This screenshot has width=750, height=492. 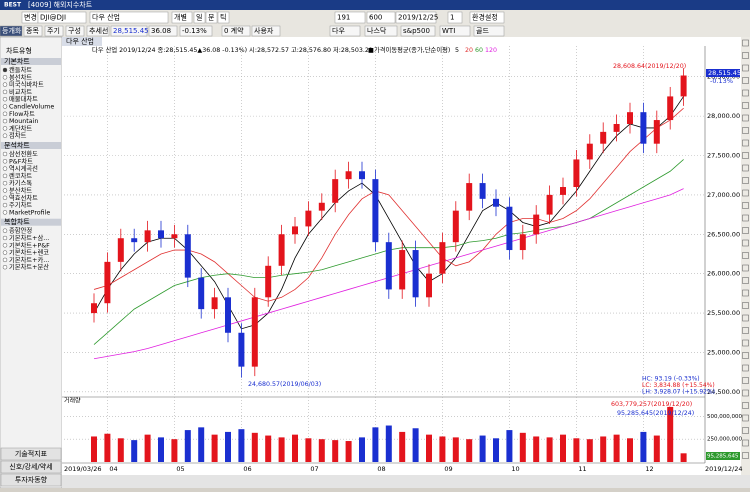 What do you see at coordinates (406, 481) in the screenshot?
I see `scrollbar` at bounding box center [406, 481].